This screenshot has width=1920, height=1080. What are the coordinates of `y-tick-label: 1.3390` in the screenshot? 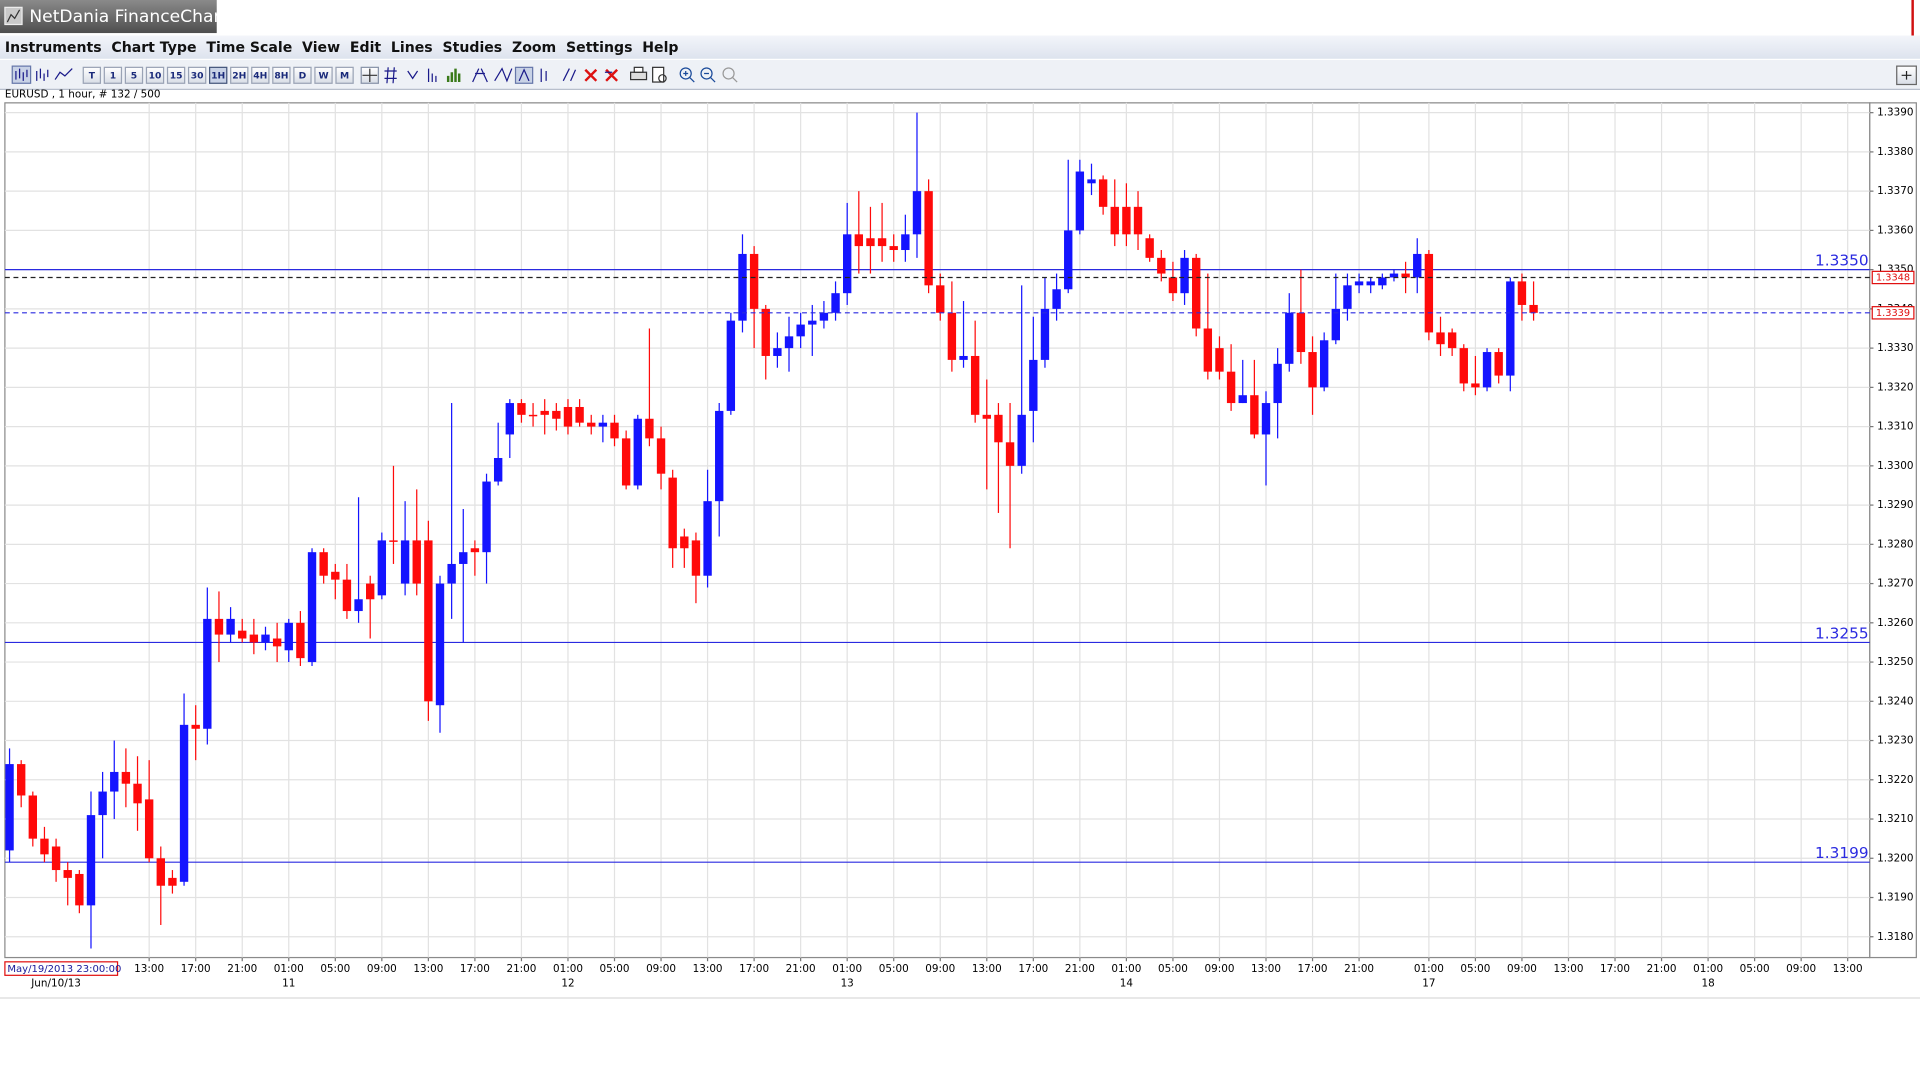 It's located at (1895, 113).